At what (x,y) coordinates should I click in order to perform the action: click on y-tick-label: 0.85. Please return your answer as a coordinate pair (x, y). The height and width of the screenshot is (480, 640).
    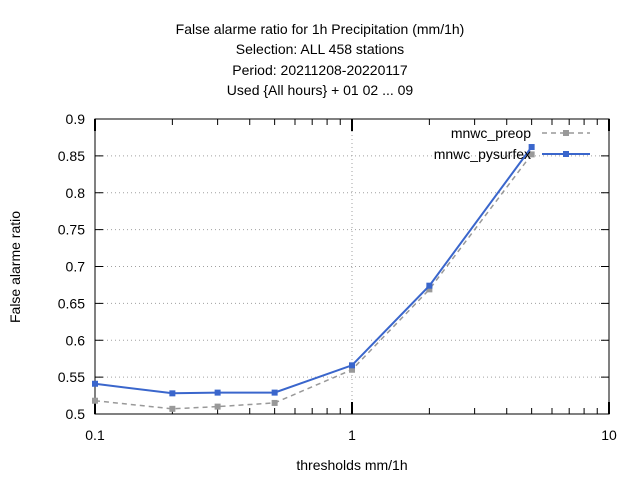
    Looking at the image, I should click on (71, 156).